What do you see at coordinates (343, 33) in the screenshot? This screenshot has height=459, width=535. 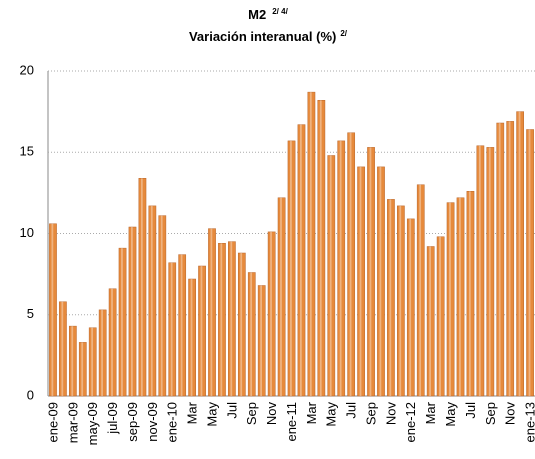 I see `subtitle-note: 2/` at bounding box center [343, 33].